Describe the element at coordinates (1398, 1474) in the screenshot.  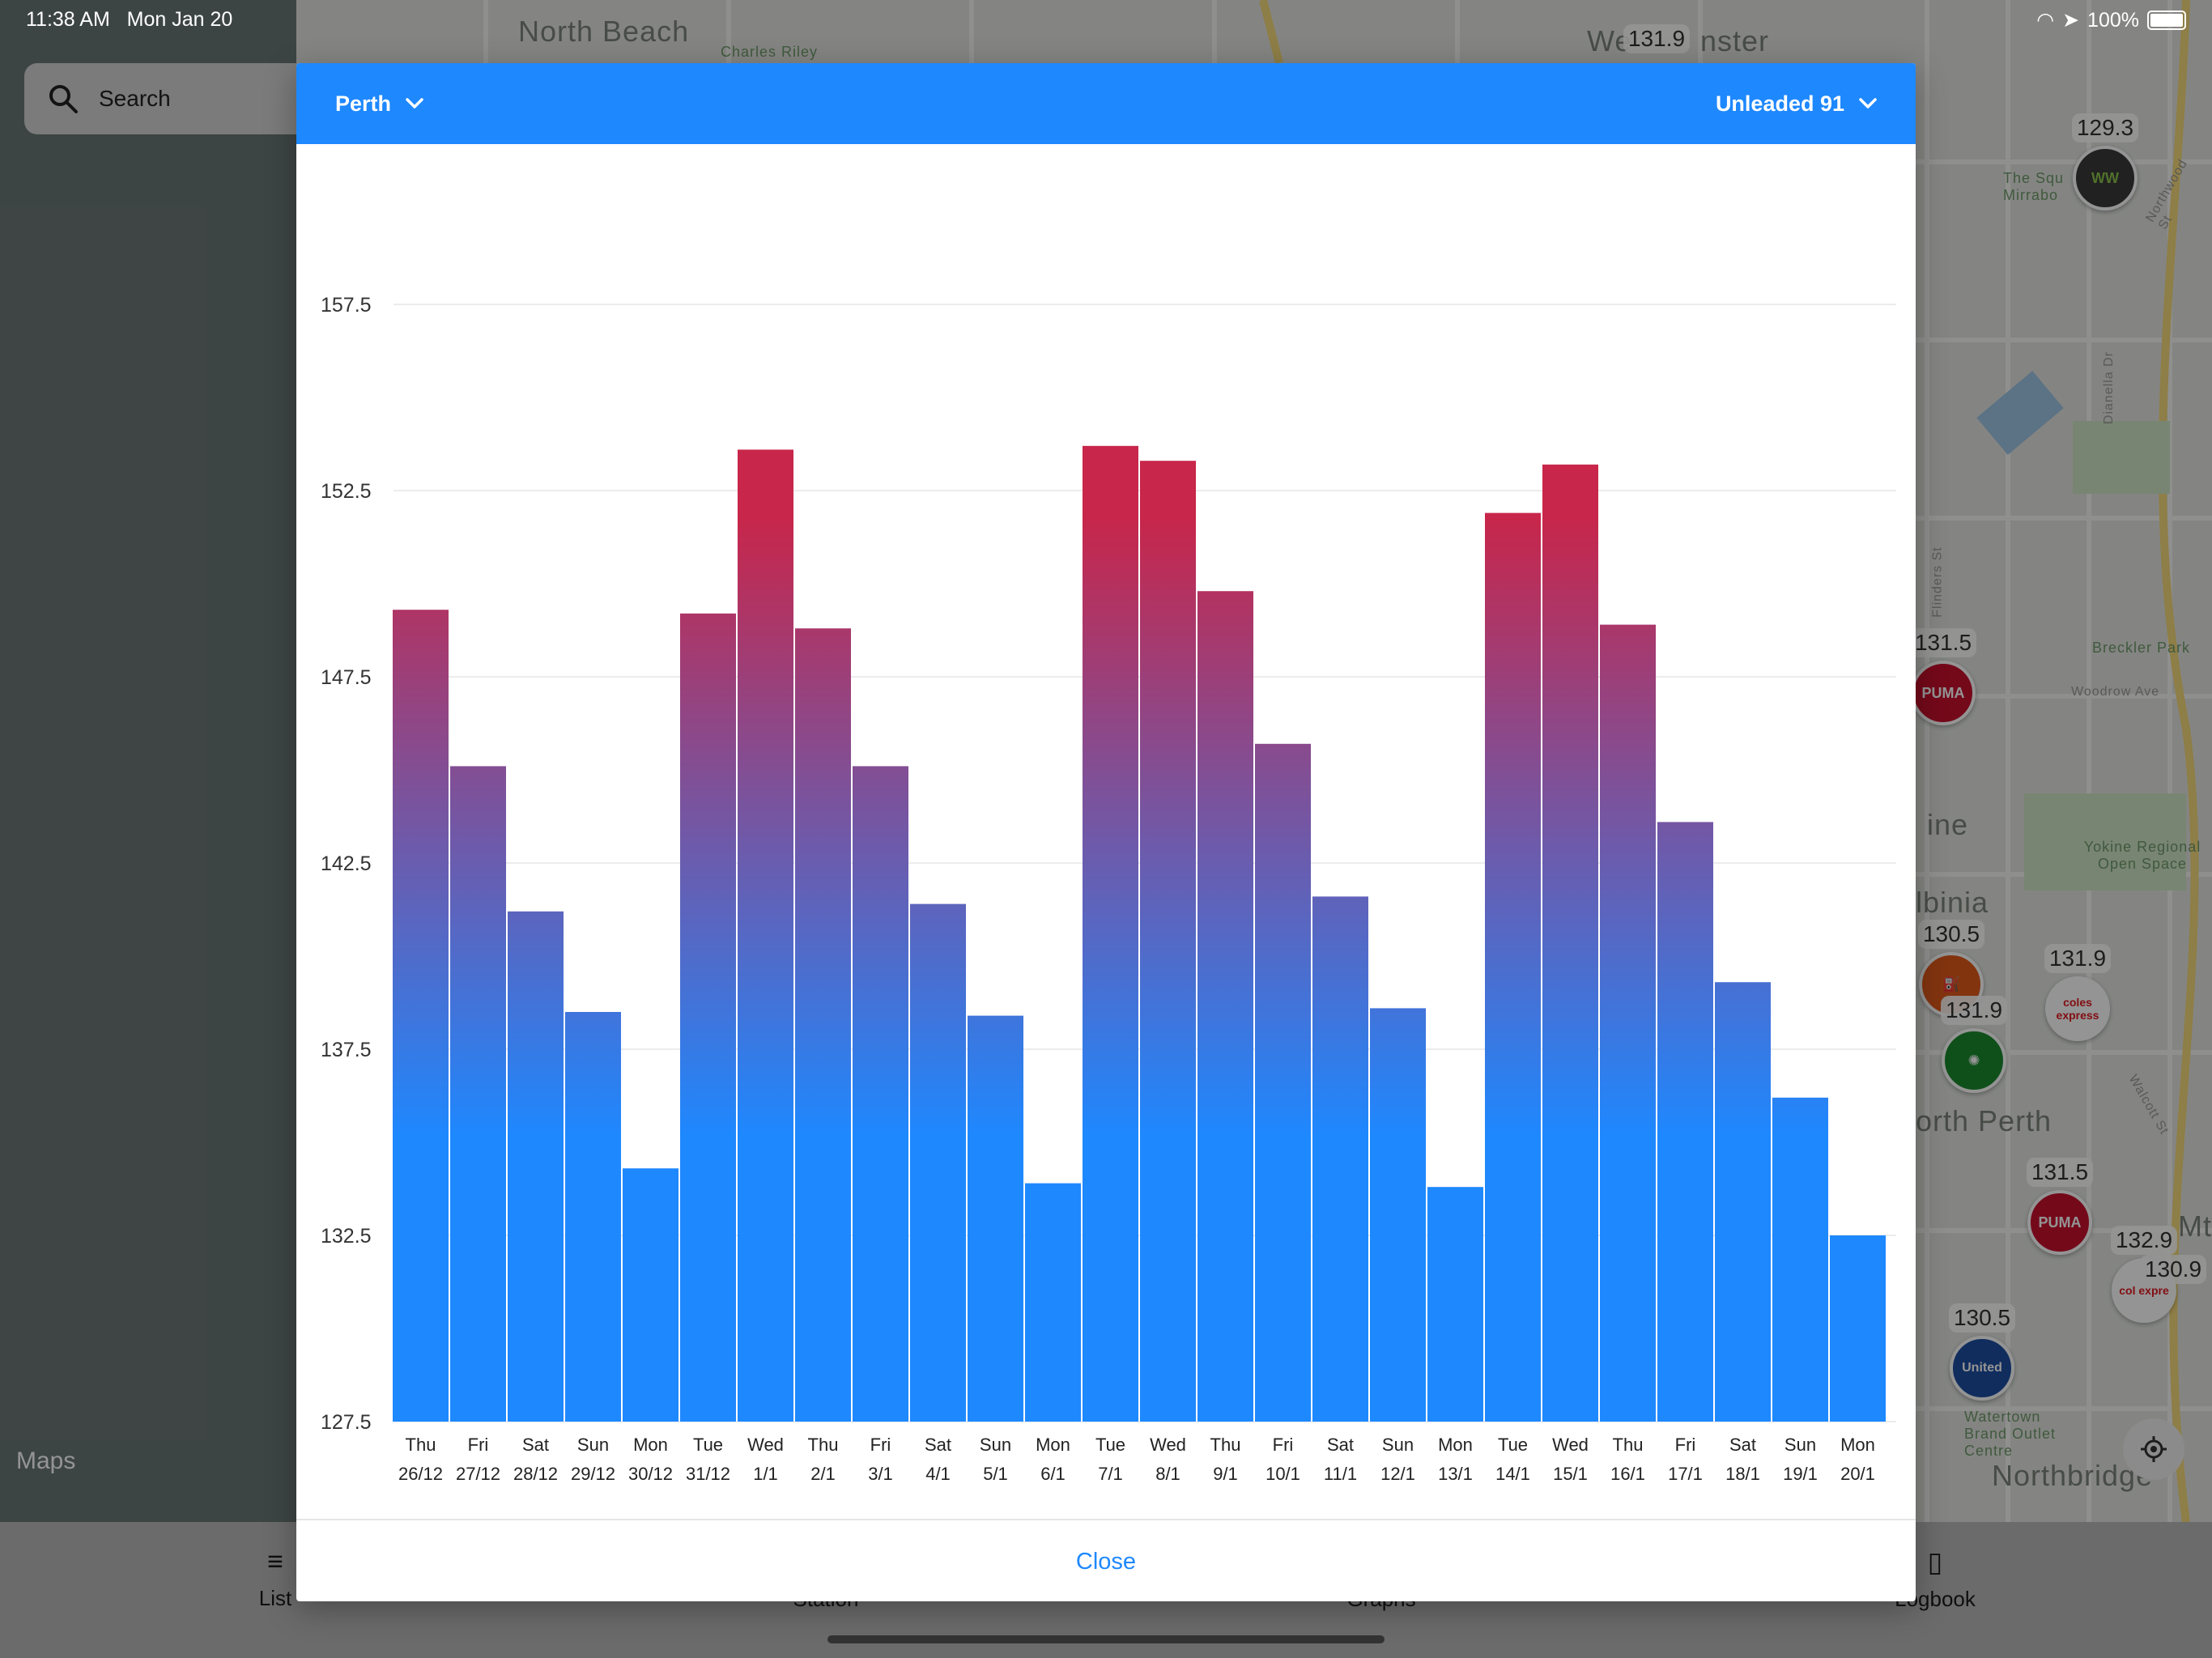
I see `x-tick-date: 12/1` at that location.